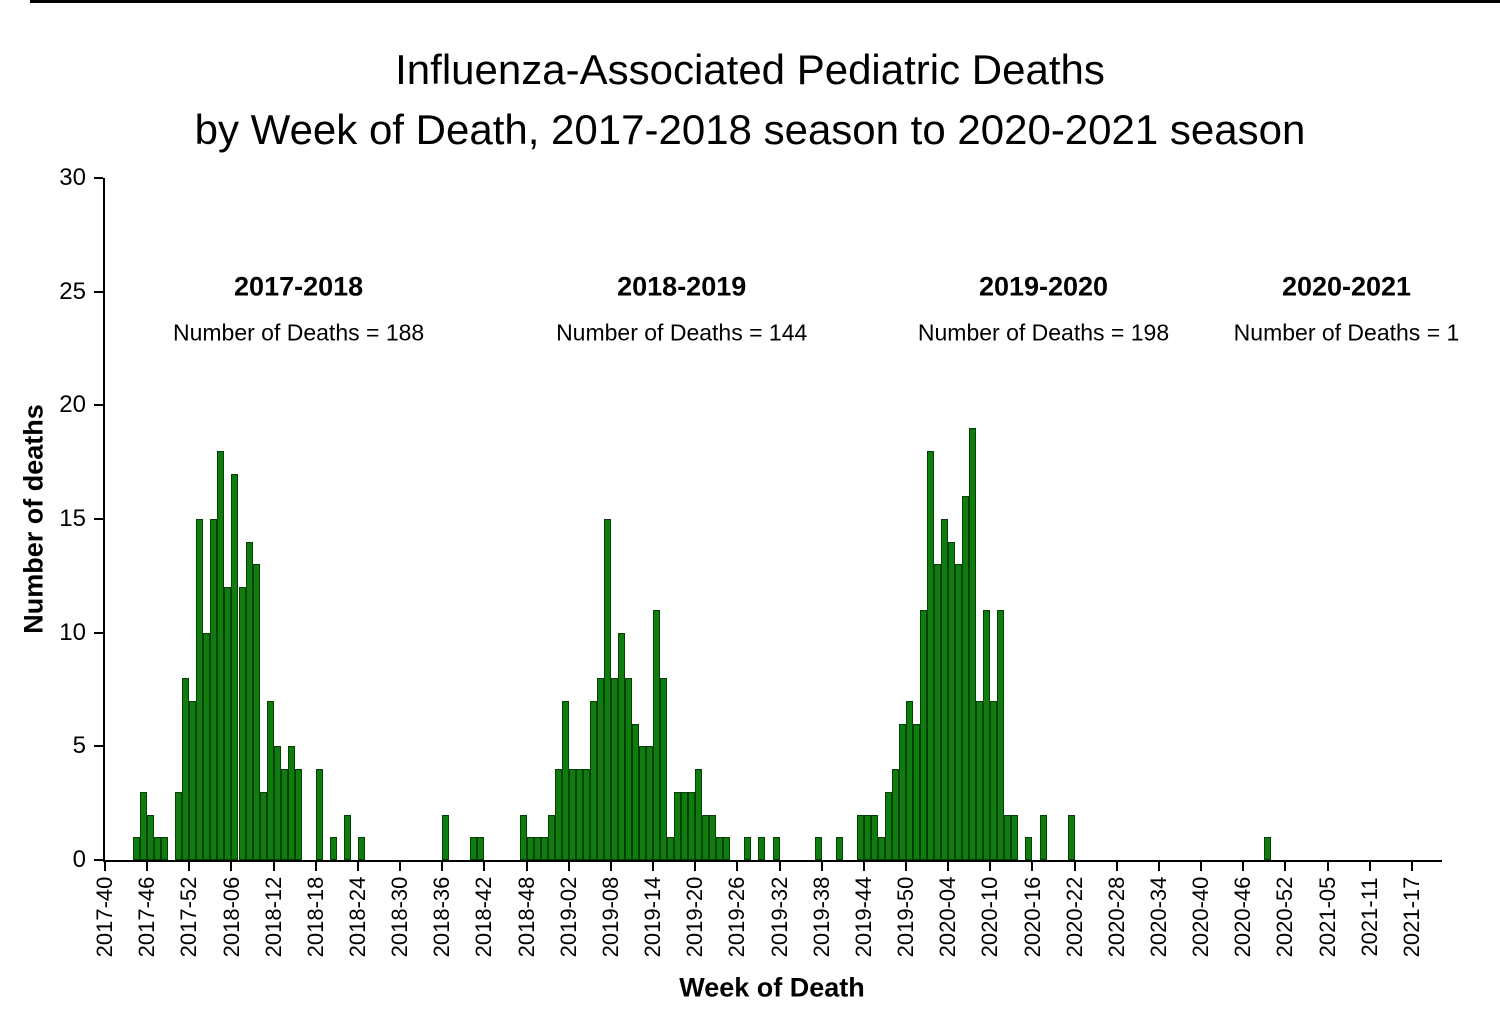 The width and height of the screenshot is (1500, 1028). What do you see at coordinates (1346, 332) in the screenshot?
I see `season-deaths-count-2020-2021: Number of Deaths = 1` at bounding box center [1346, 332].